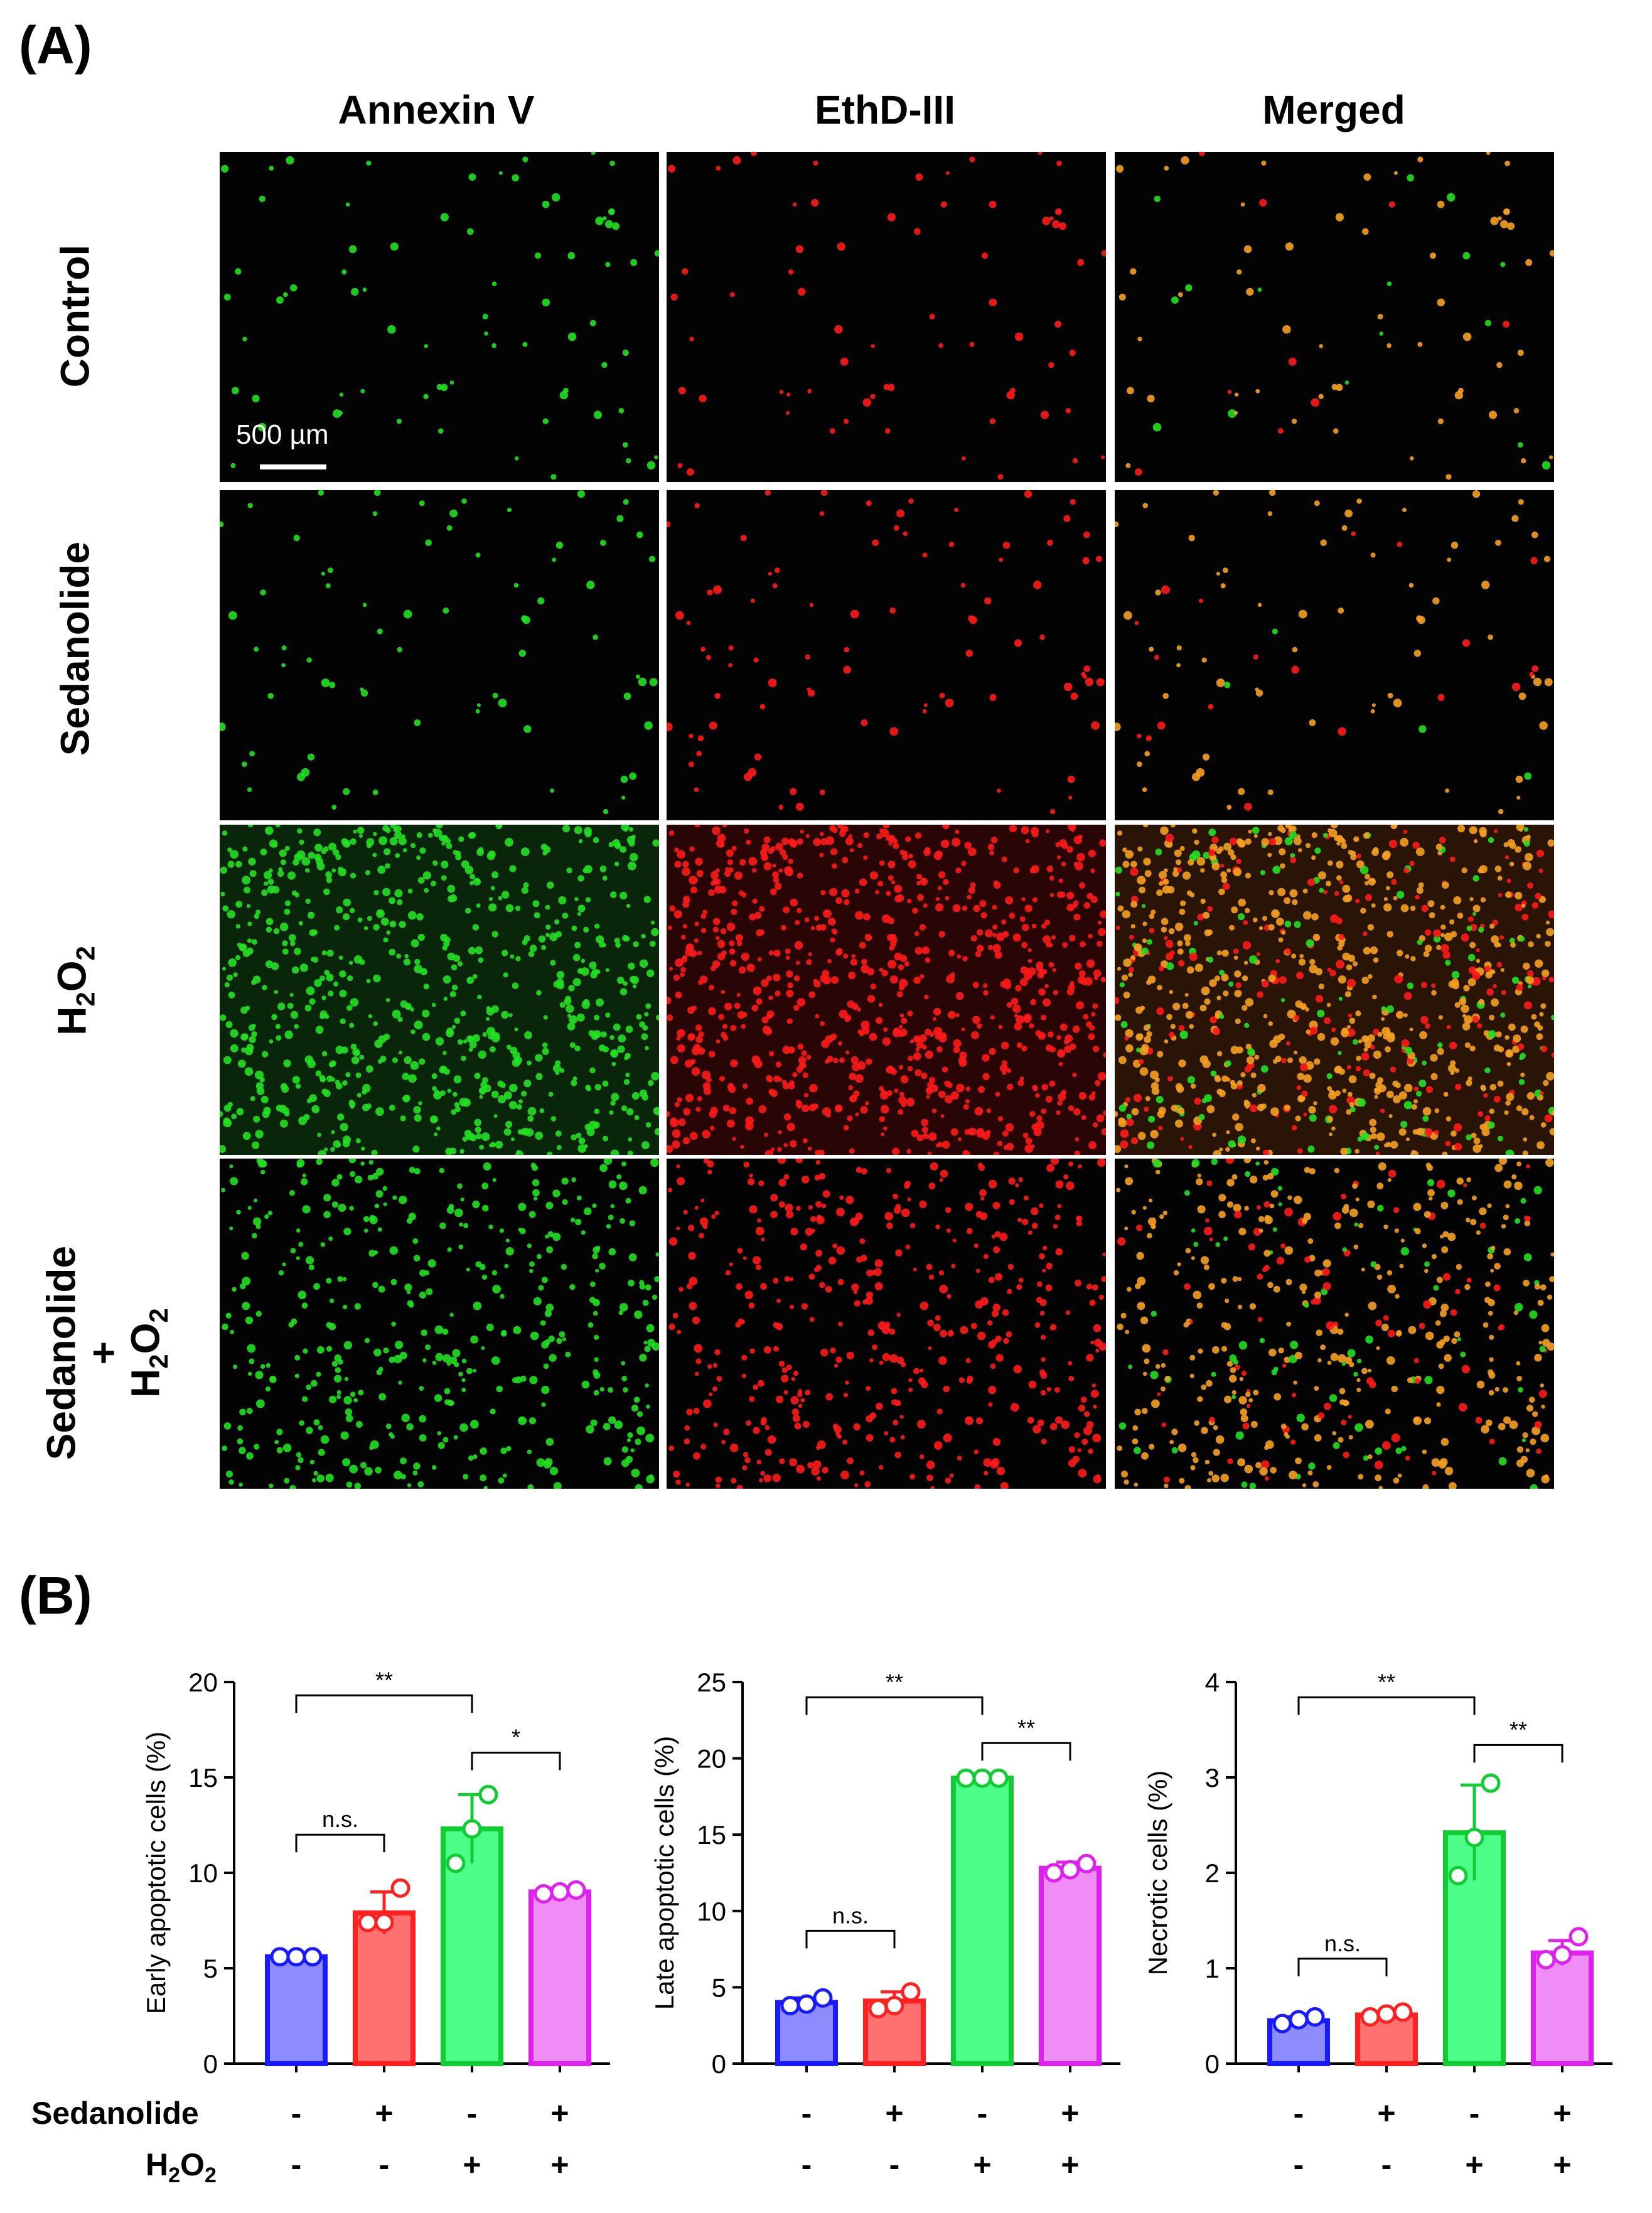  Describe the element at coordinates (1157, 1873) in the screenshot. I see `y-axis-label: Necrotic cells (%)` at that location.